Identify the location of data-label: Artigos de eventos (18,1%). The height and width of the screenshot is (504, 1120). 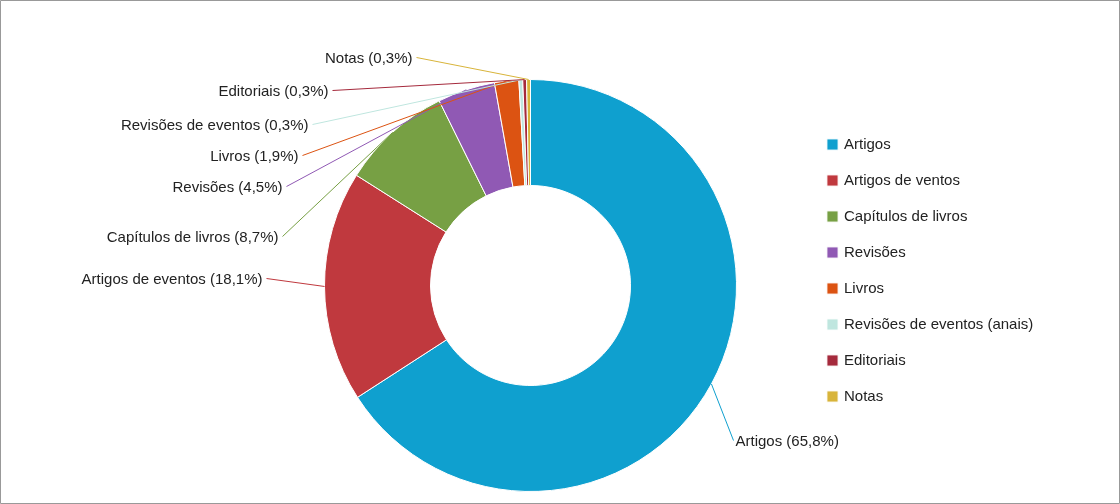
(172, 278).